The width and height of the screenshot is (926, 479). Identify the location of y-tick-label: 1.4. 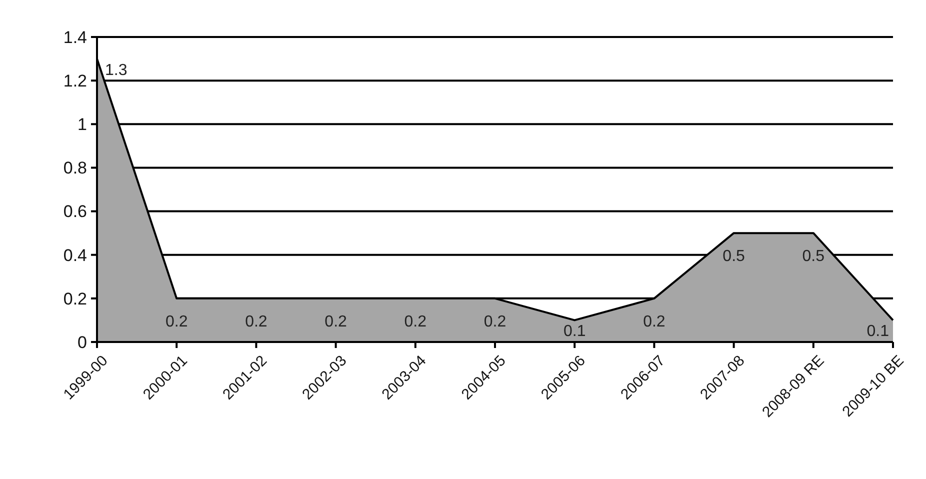
(75, 37).